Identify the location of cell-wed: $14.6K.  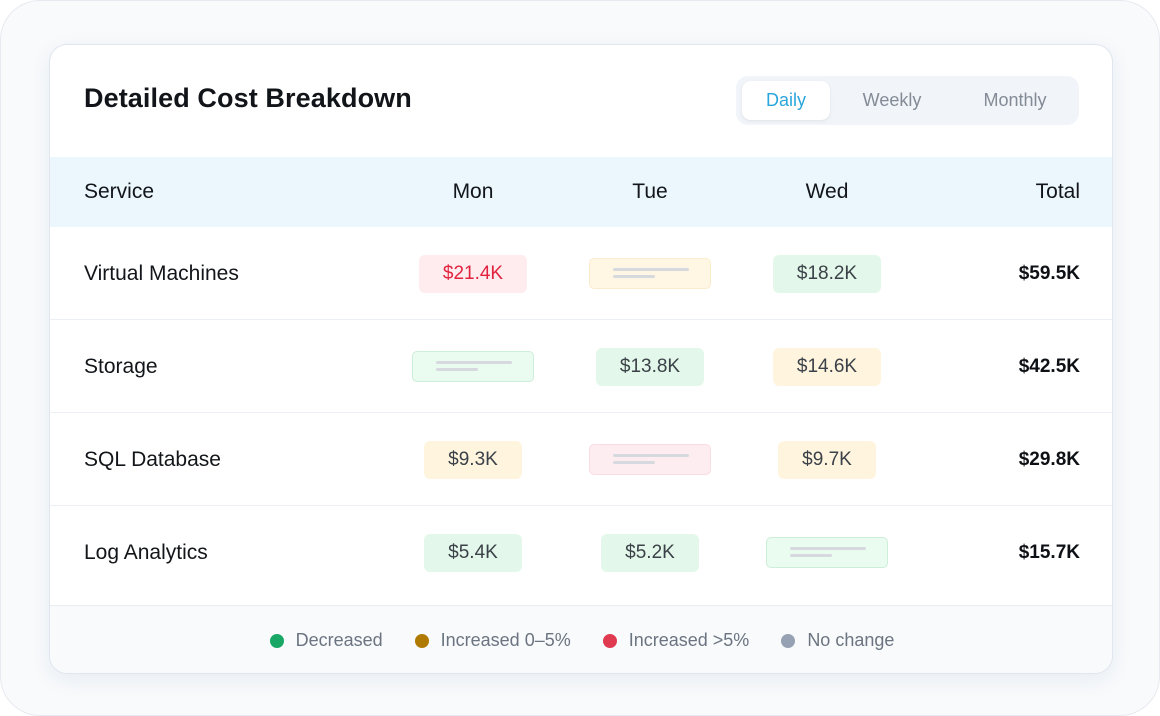
(827, 366).